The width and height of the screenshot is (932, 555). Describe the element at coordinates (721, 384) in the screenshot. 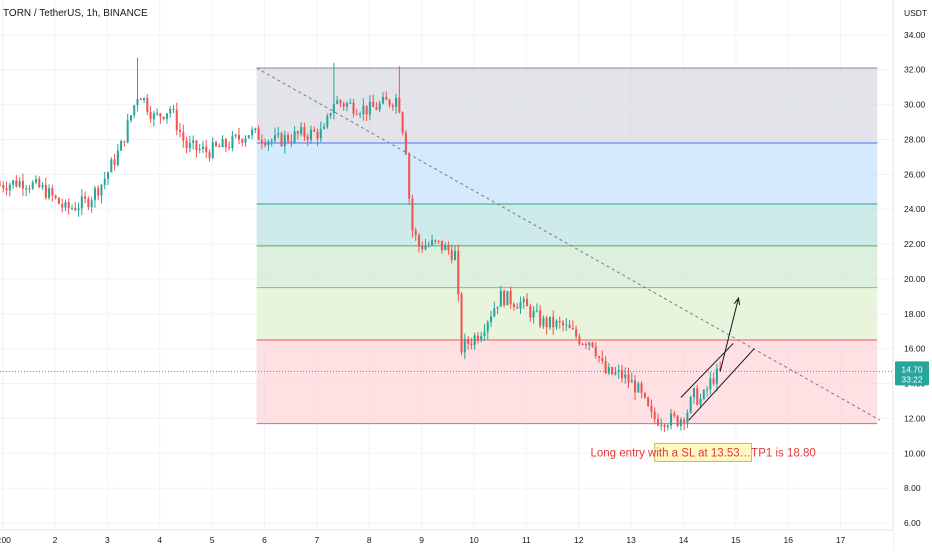

I see `channel-lower-line` at that location.